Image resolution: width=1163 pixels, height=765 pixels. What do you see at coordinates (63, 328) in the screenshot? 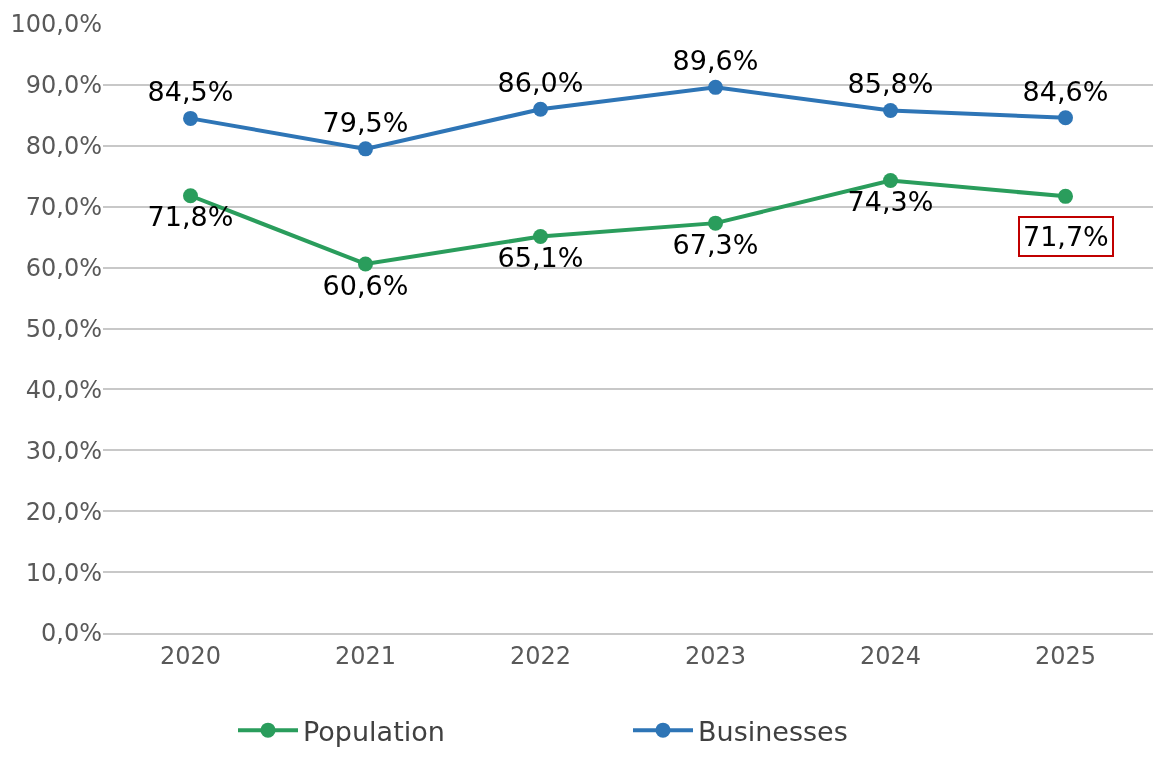
I see `y-tick-label: 50,0%` at bounding box center [63, 328].